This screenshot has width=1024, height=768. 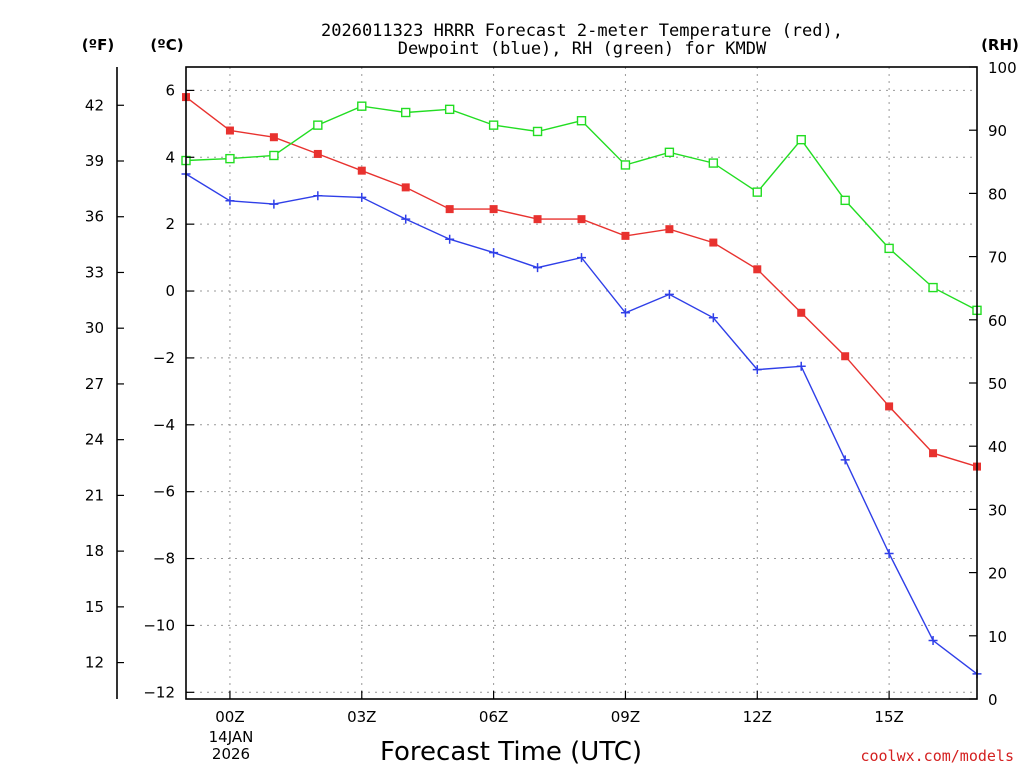 What do you see at coordinates (94, 495) in the screenshot?
I see `fahrenheit-tick-label: 21` at bounding box center [94, 495].